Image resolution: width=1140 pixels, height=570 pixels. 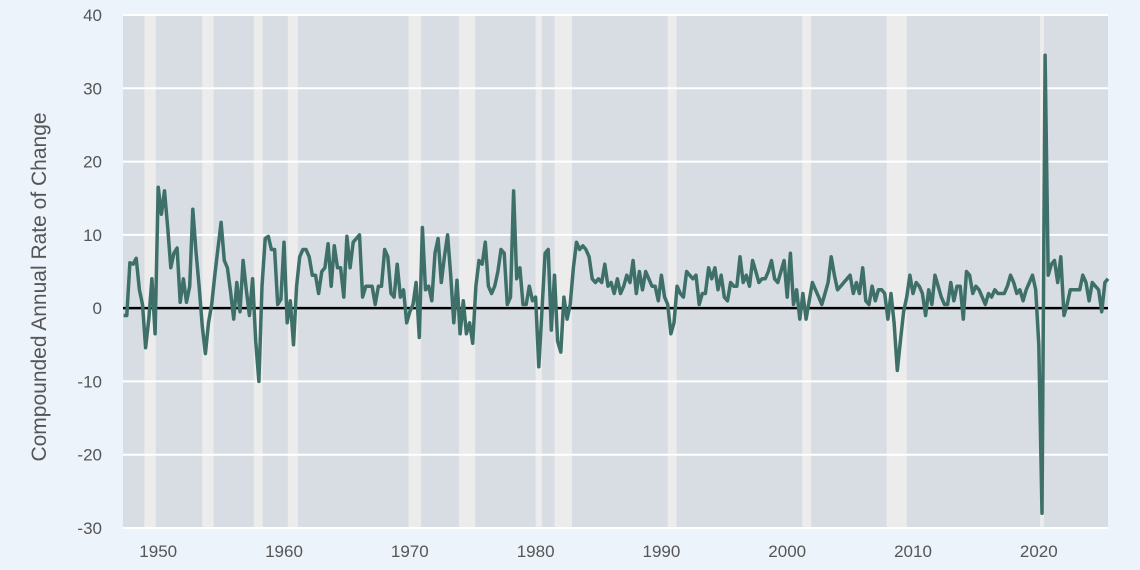 What do you see at coordinates (92, 235) in the screenshot?
I see `y-tick-label: 10` at bounding box center [92, 235].